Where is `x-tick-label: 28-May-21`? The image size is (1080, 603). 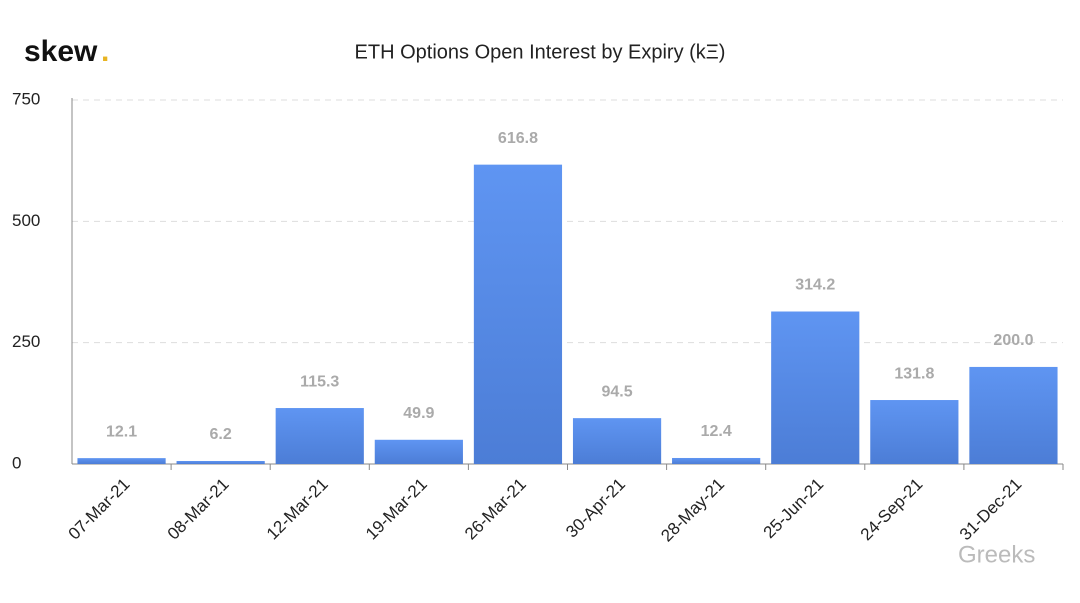
x-tick-label: 28-May-21 is located at coordinates (692, 510).